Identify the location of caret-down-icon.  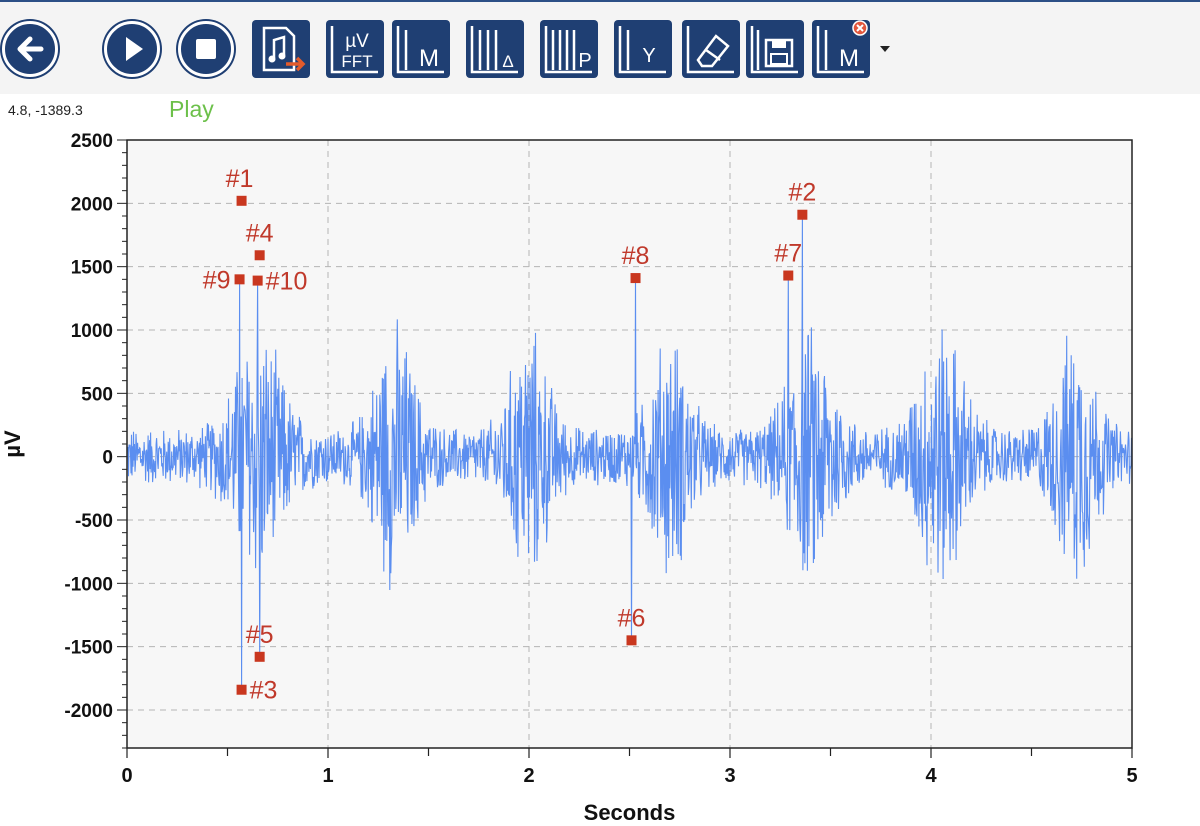
(885, 49).